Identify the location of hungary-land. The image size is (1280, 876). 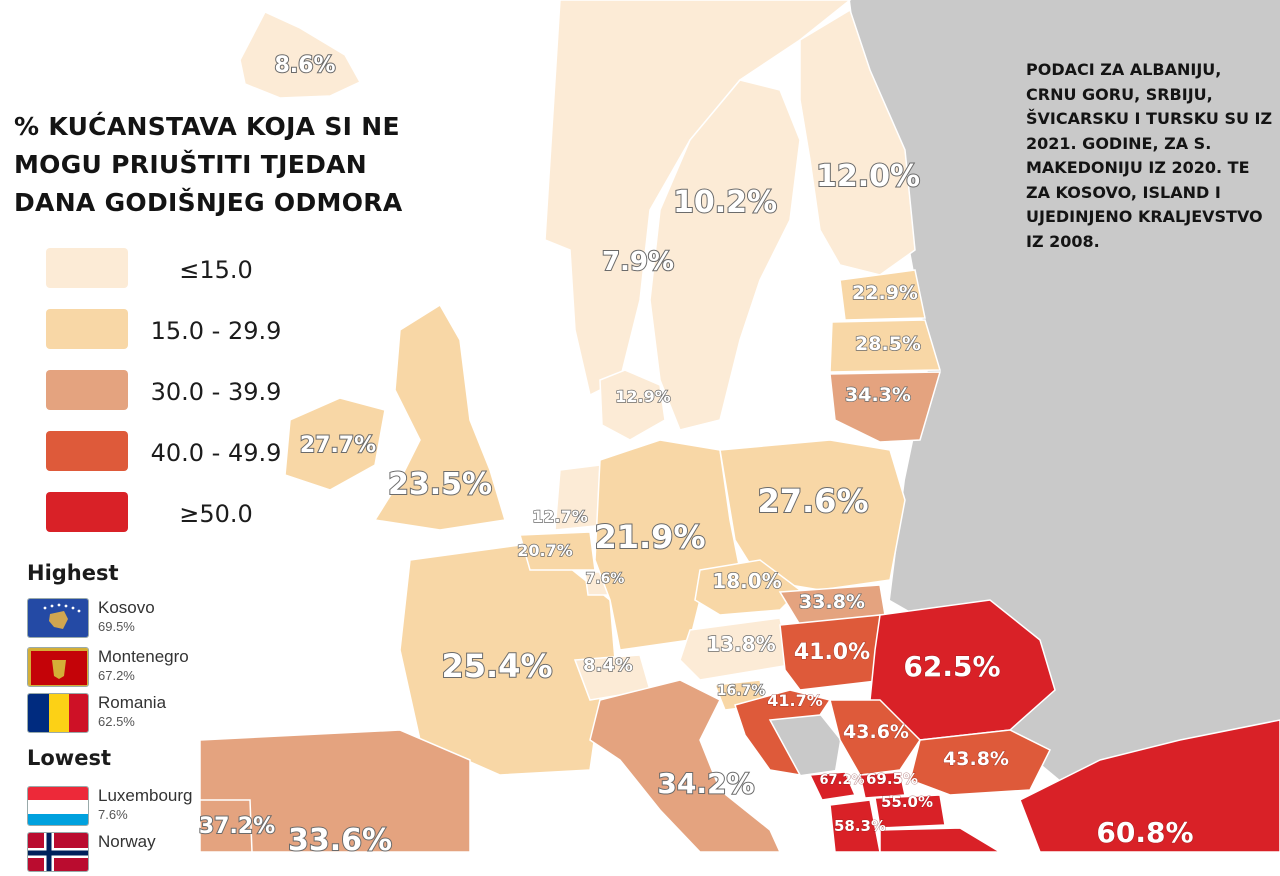
(832, 652).